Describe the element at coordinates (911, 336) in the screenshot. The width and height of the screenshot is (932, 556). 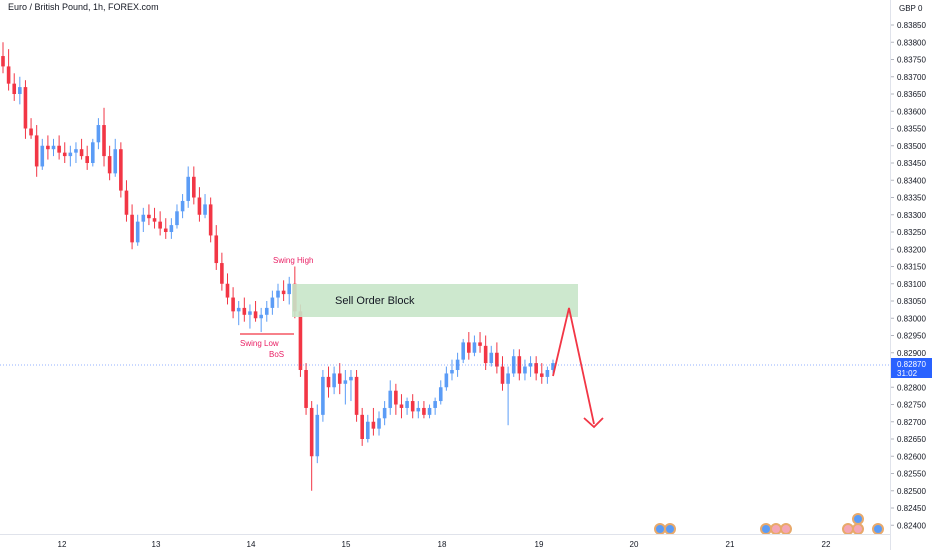
I see `price-tick-label: 0.82950` at that location.